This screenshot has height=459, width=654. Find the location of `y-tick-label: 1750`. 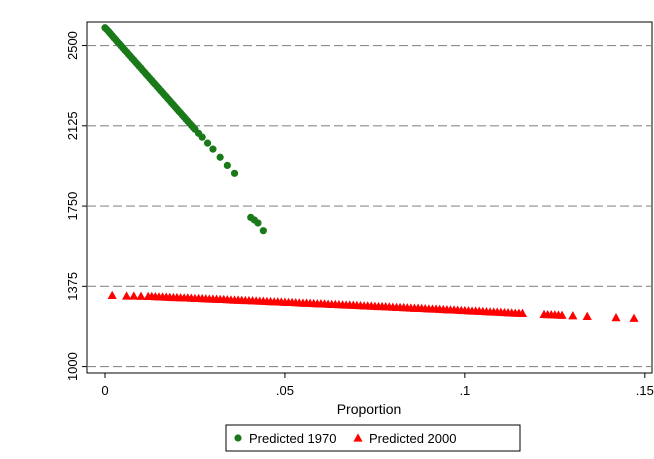

y-tick-label: 1750 is located at coordinates (72, 206).